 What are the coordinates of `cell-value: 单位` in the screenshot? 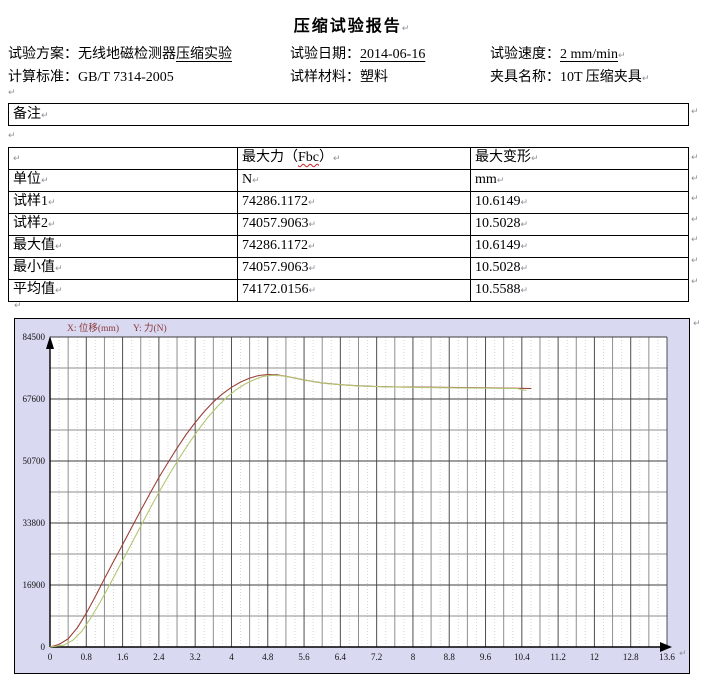 It's located at (27, 179).